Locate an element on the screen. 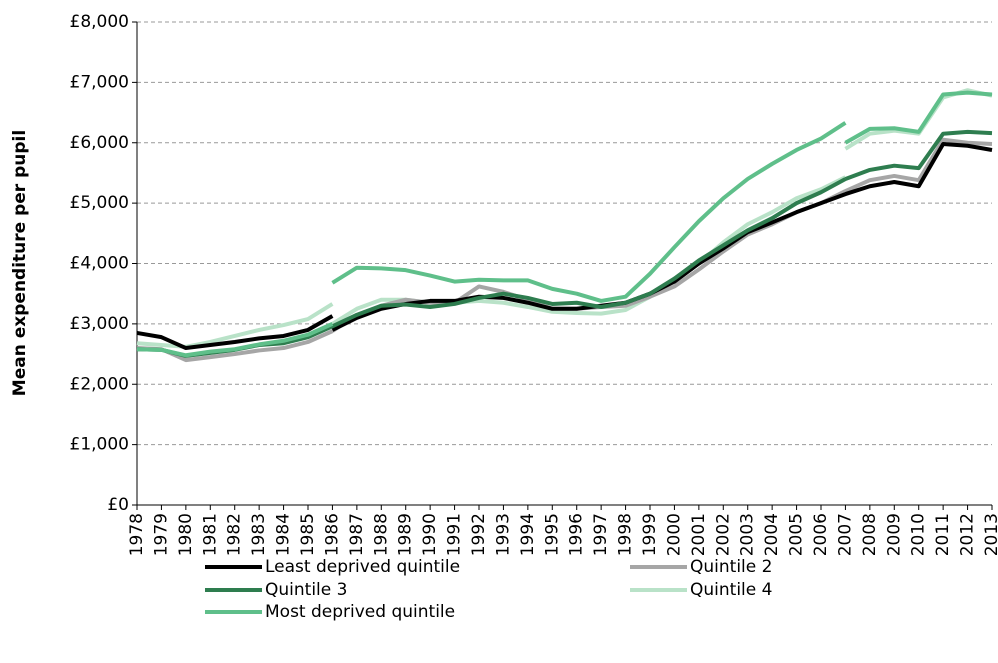 This screenshot has height=663, width=998. y-axis-label: Mean expenditure per pupil is located at coordinates (20, 263).